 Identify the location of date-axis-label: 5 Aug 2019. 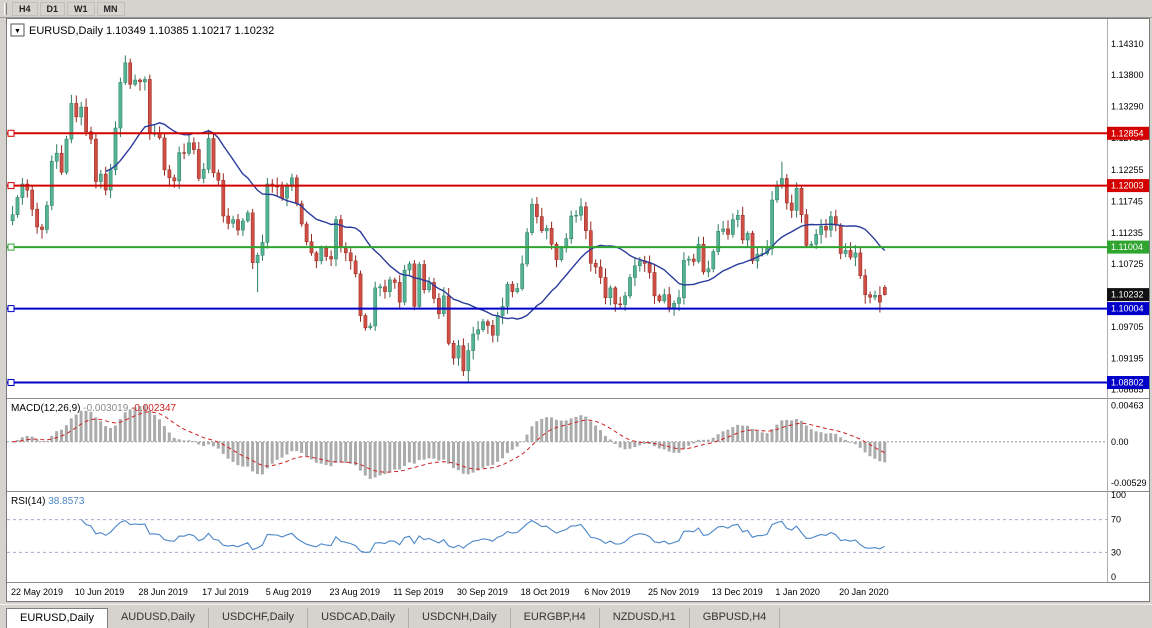
(289, 592).